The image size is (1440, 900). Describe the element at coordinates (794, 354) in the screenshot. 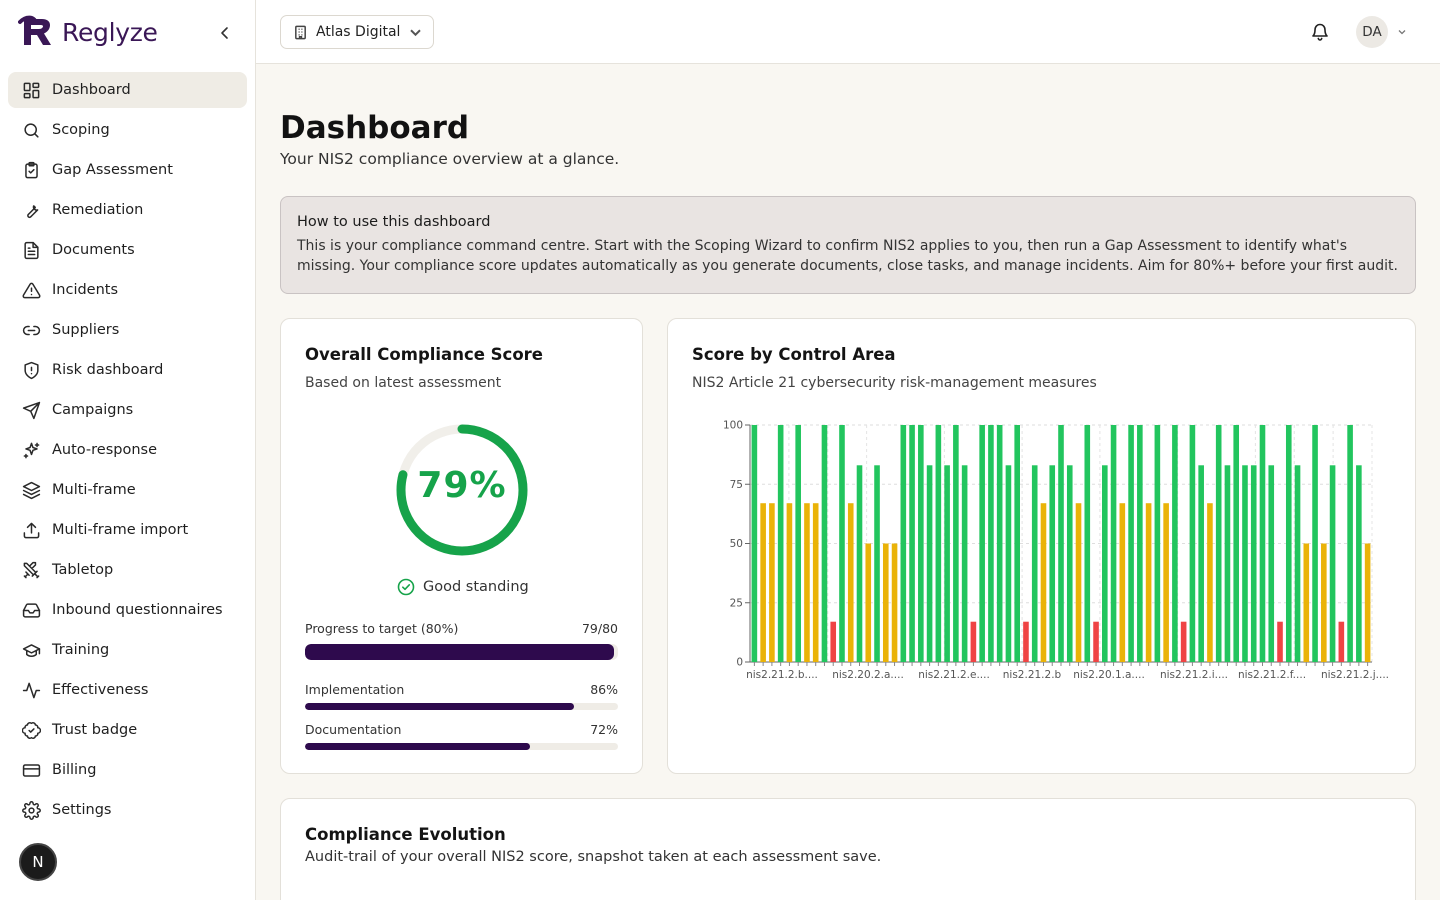

I see `card-title: Score by Control Area` at that location.